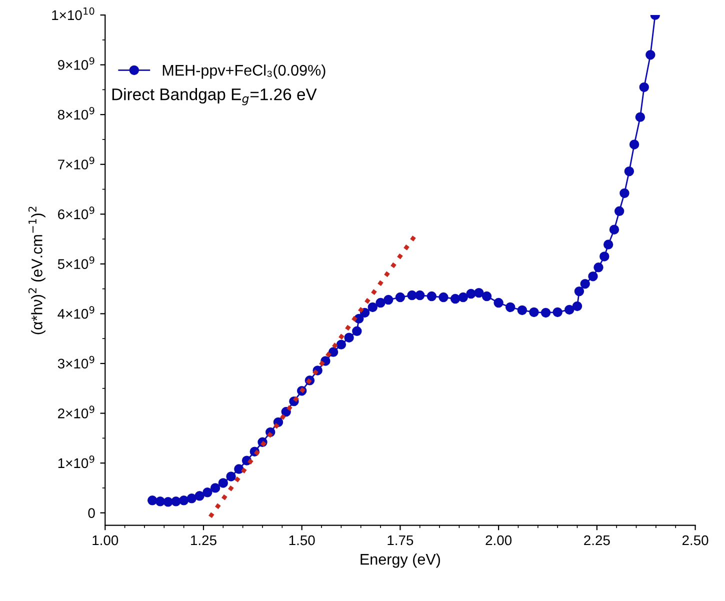  I want to click on y-tick-label: 4×10$^{9}$, so click(76, 312).